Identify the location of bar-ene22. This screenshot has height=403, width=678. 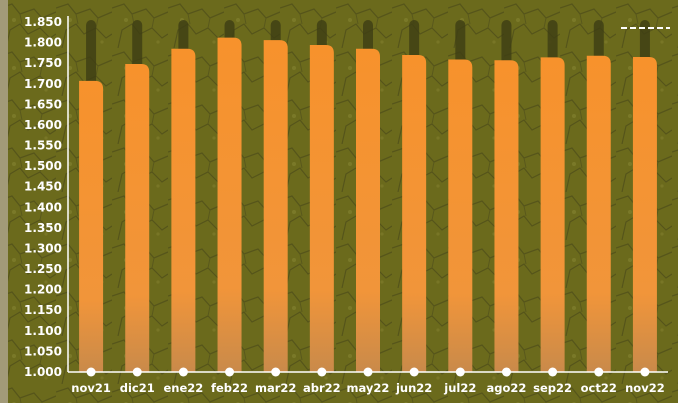
(183, 210).